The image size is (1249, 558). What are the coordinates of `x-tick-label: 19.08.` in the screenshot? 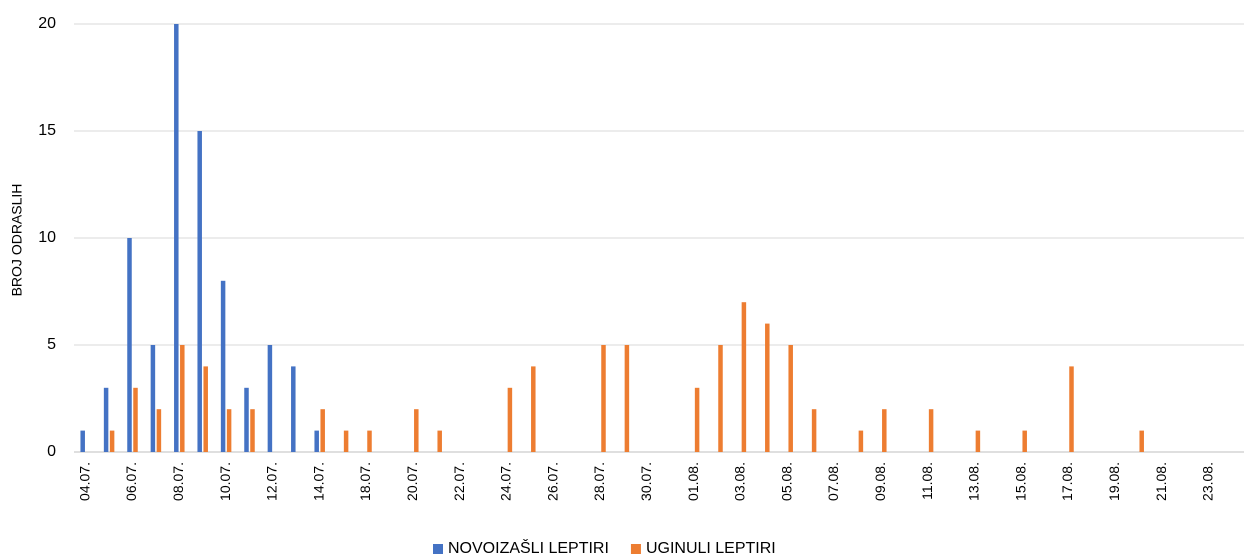 It's located at (1114, 481).